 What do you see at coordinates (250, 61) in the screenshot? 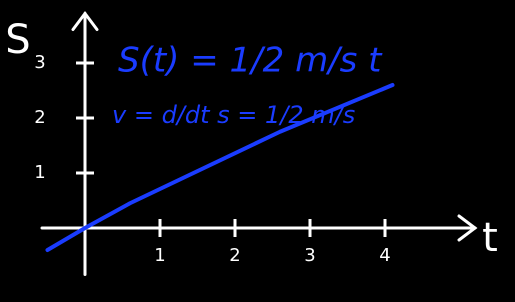
I see `formula: S(t) = 1/2 m/s t` at bounding box center [250, 61].